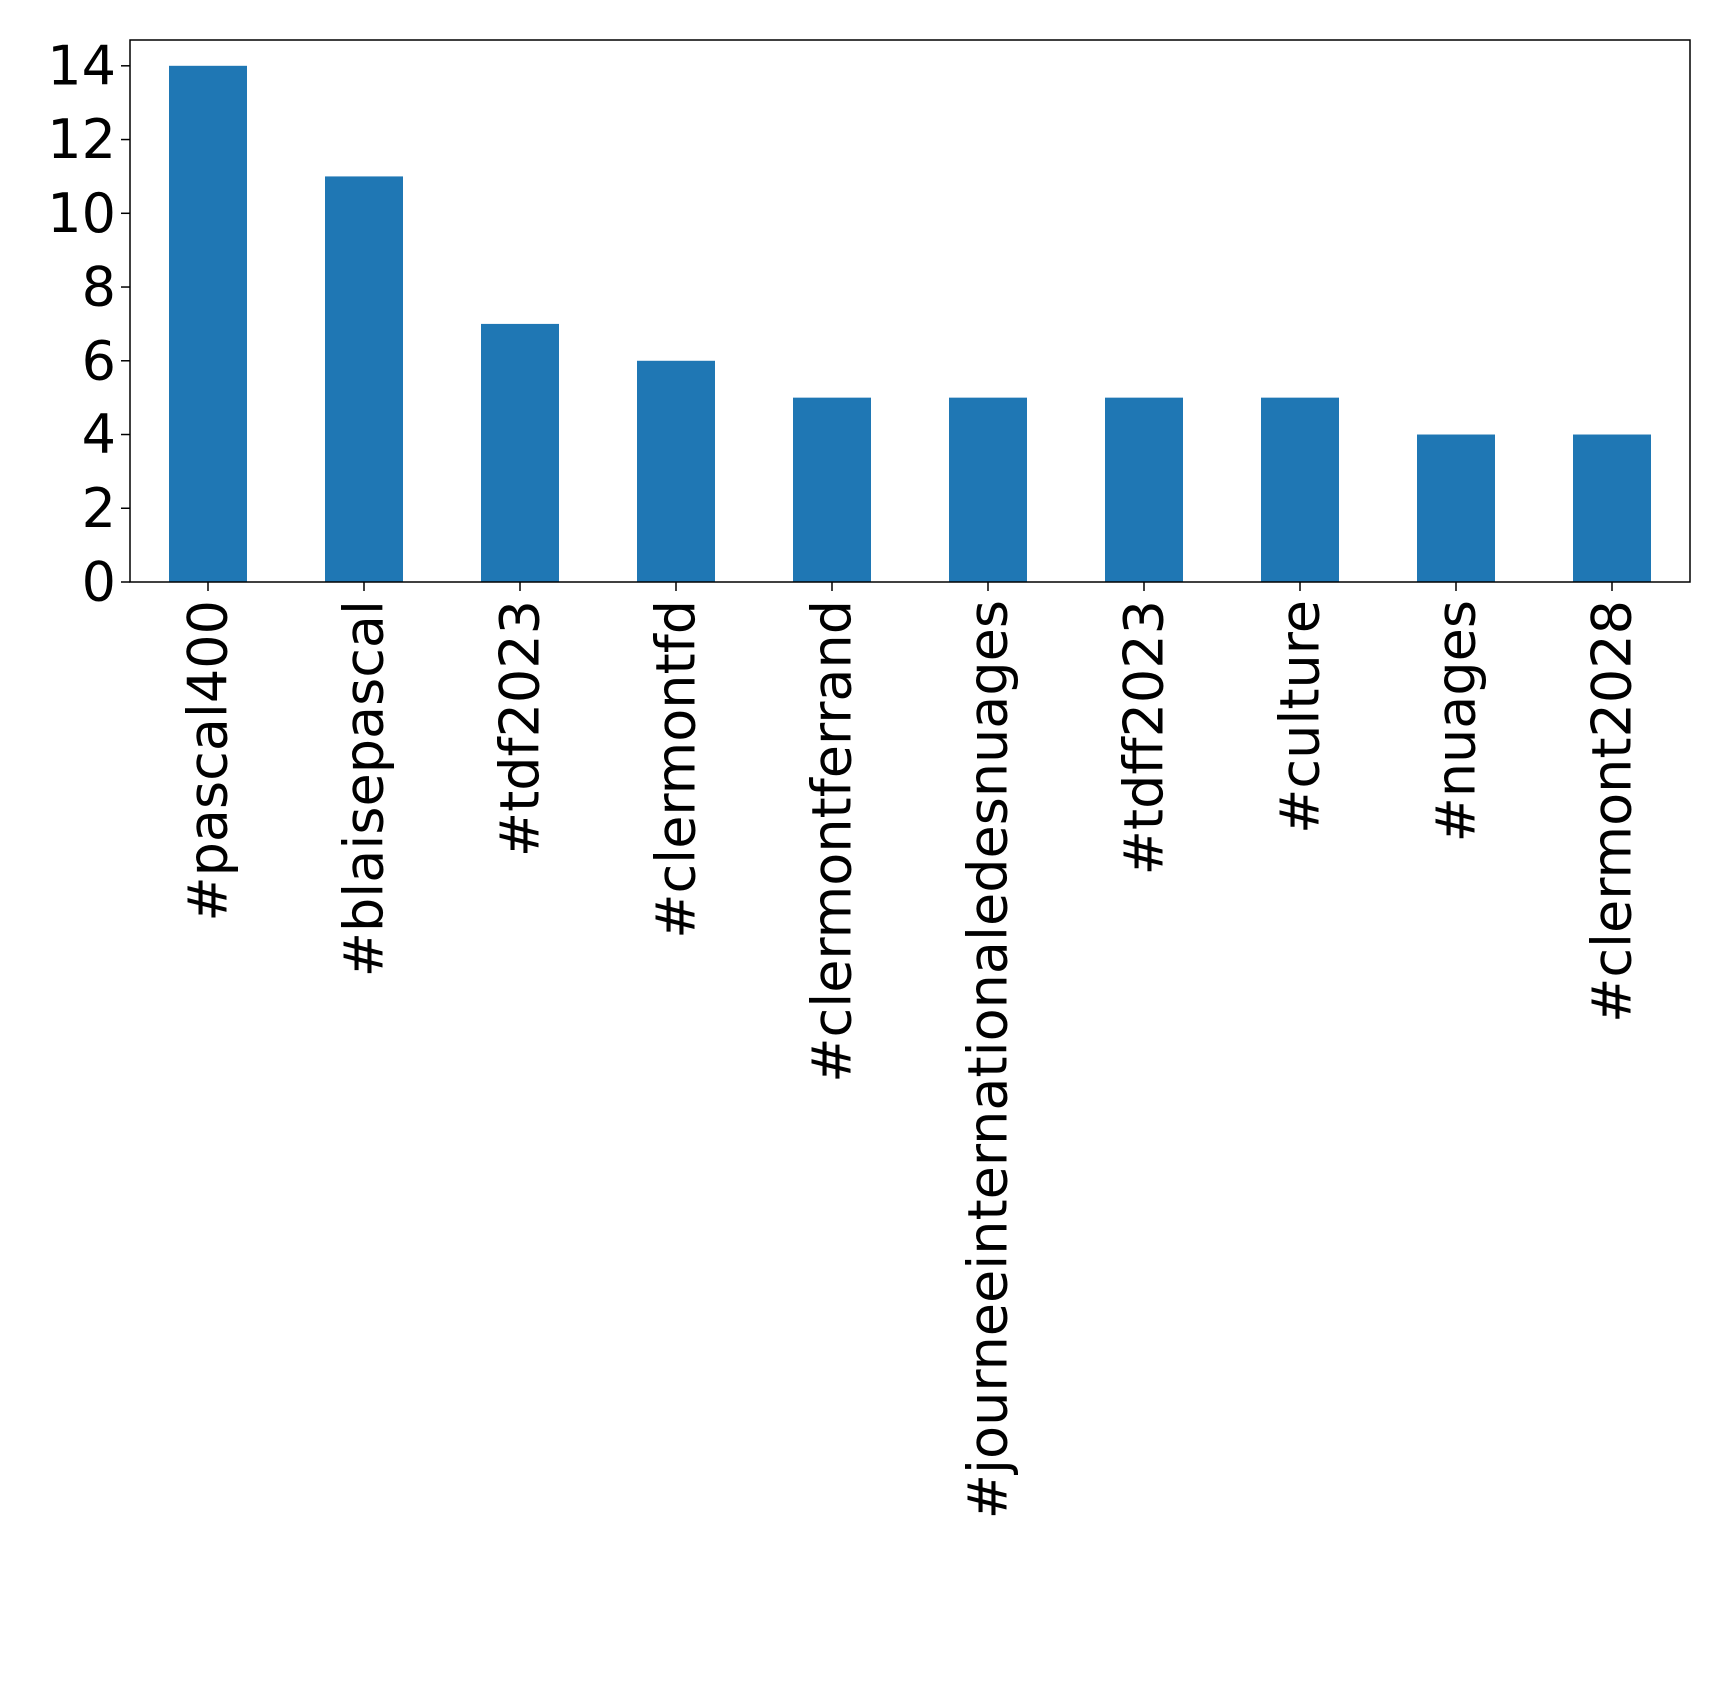 The image size is (1719, 1691). Describe the element at coordinates (81, 213) in the screenshot. I see `y-tick-label: 10` at that location.